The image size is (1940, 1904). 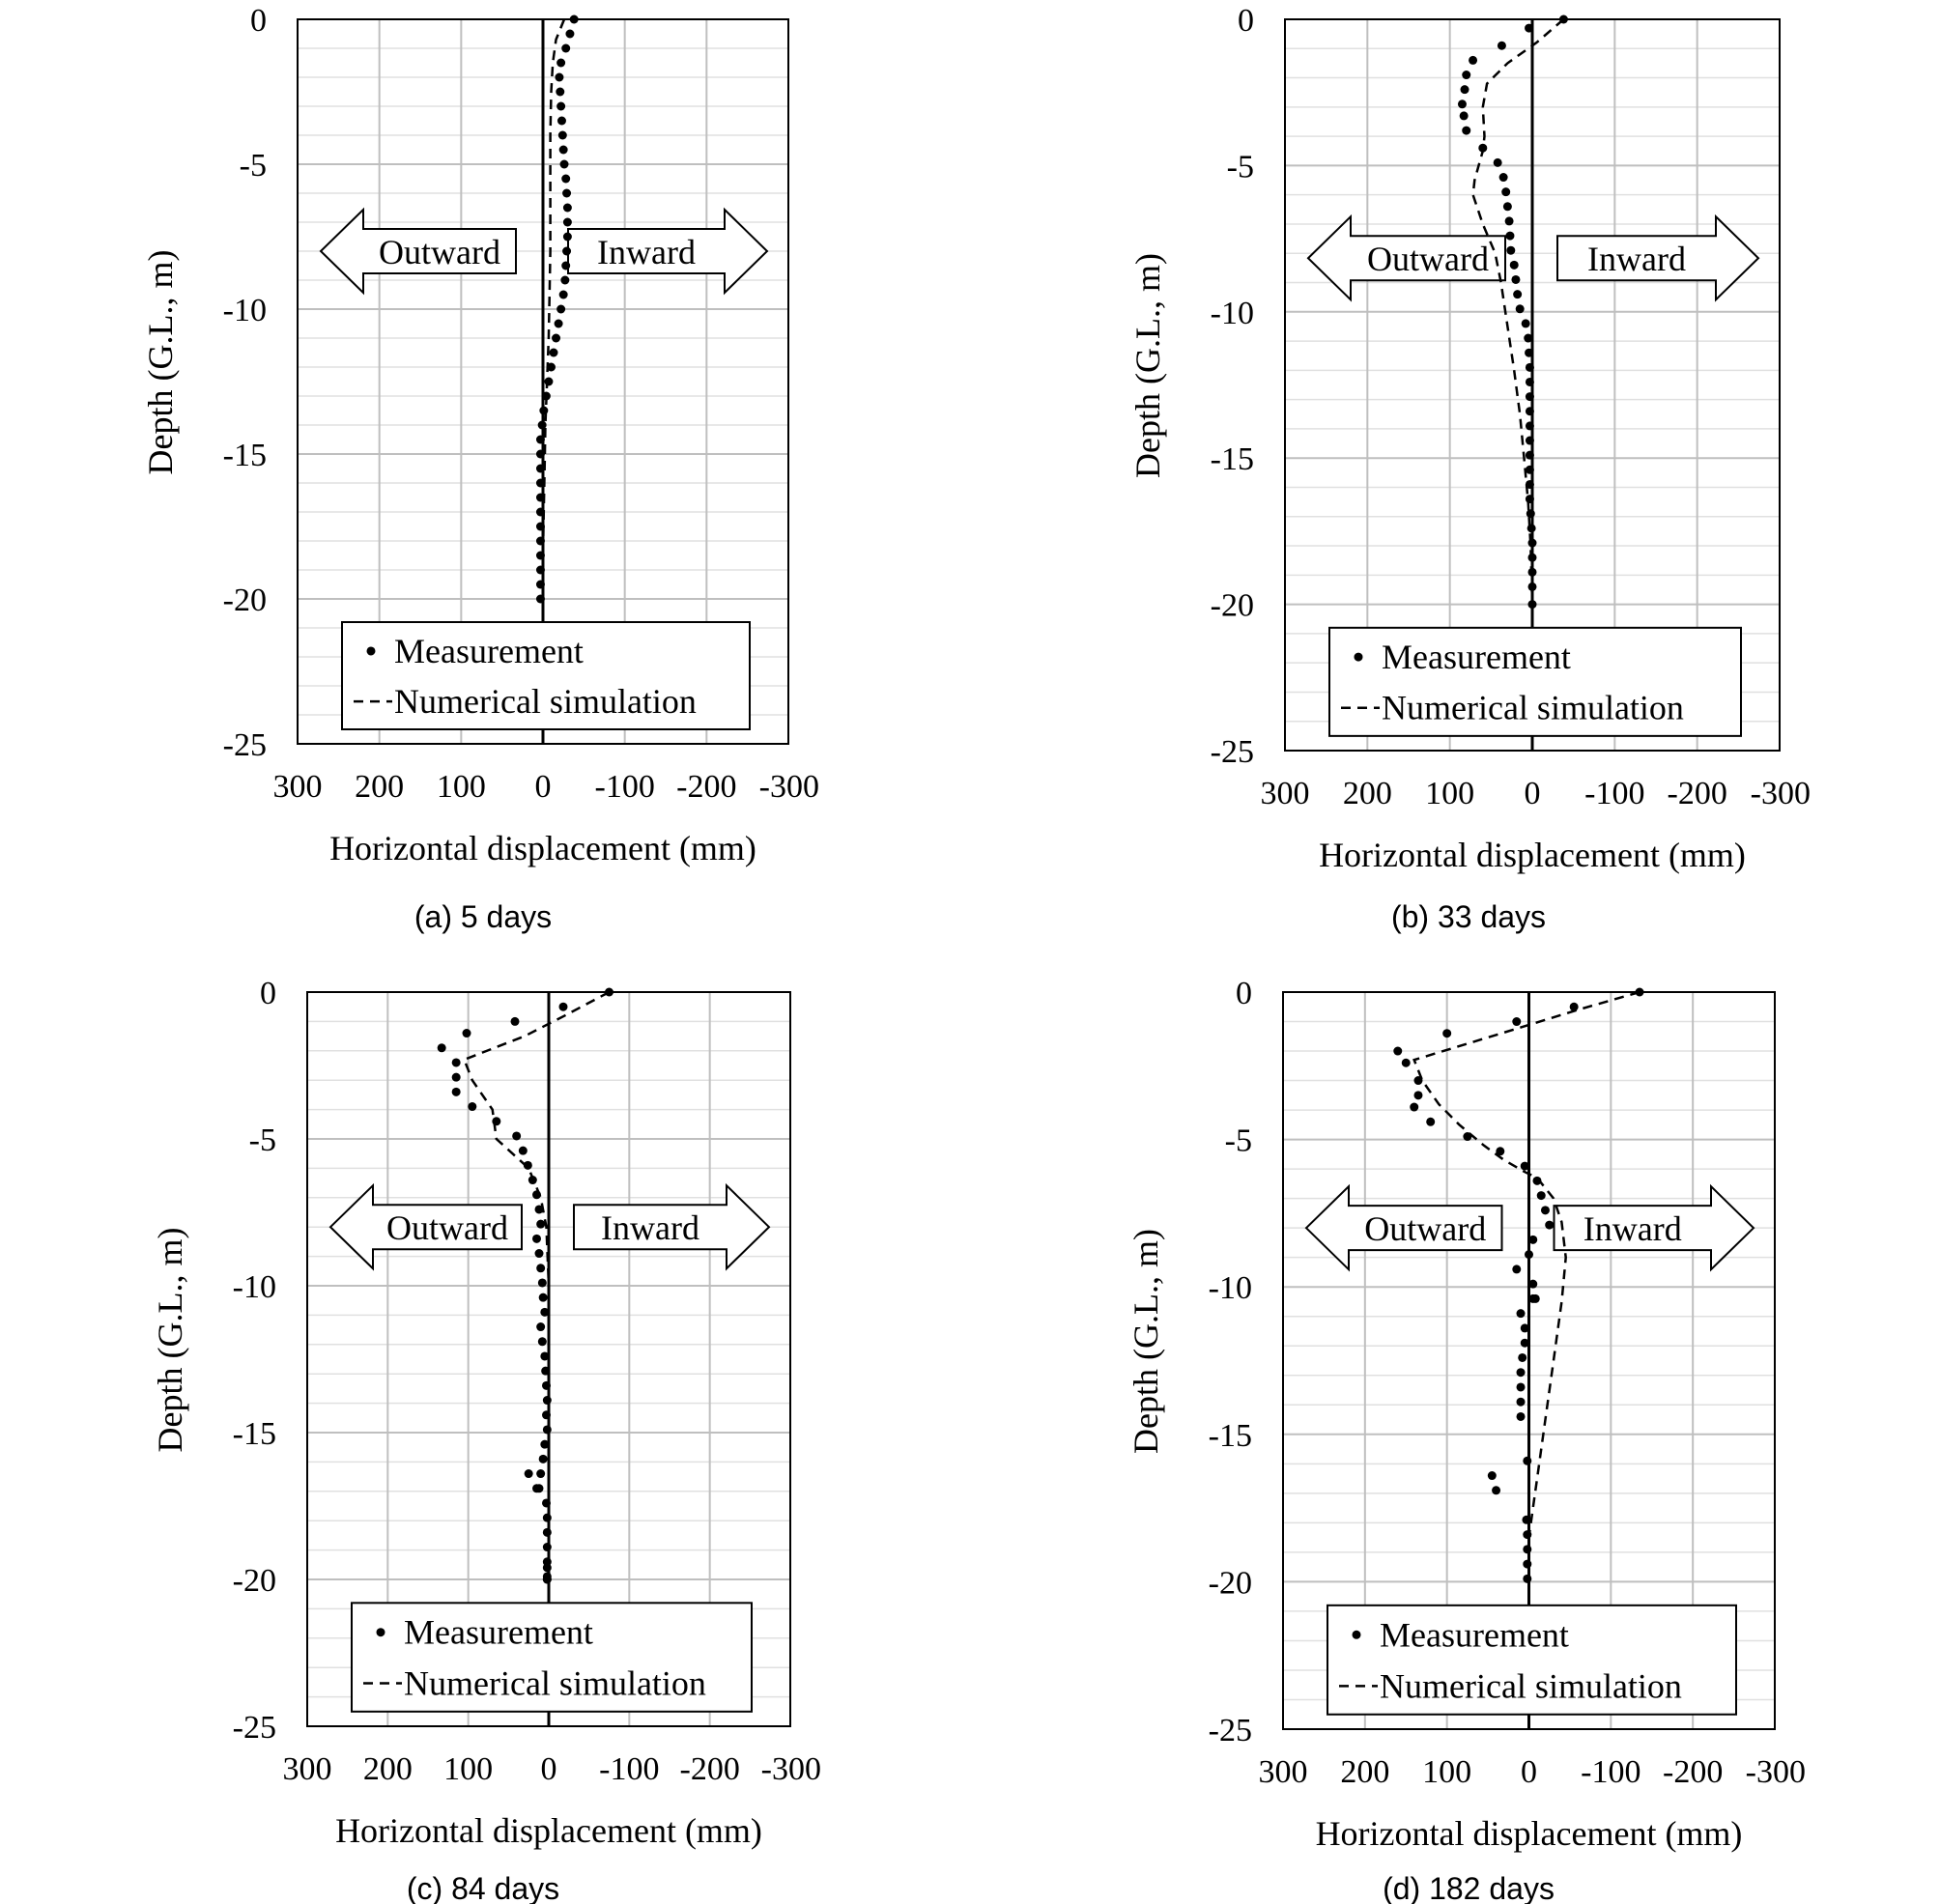 What do you see at coordinates (483, 916) in the screenshot?
I see `panel-caption: (a) 5 days` at bounding box center [483, 916].